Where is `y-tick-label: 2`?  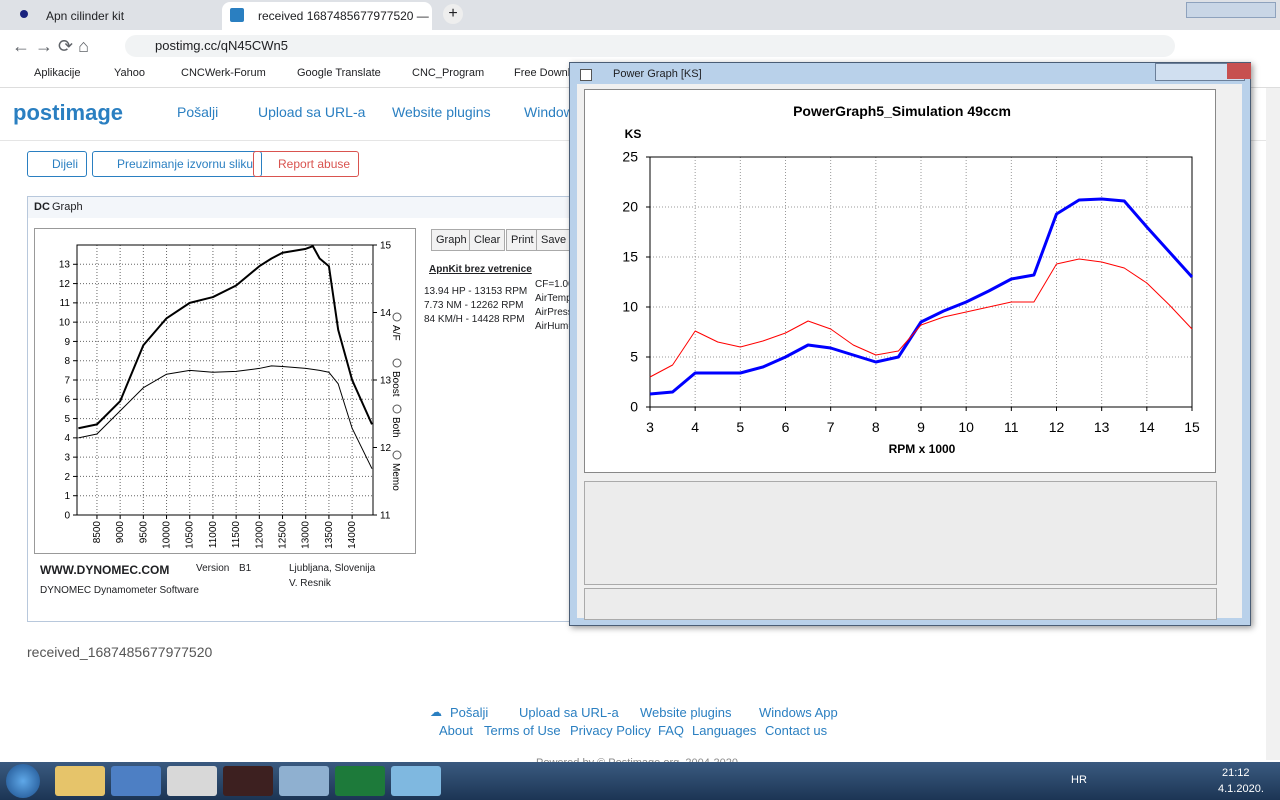
y-tick-label: 2 is located at coordinates (67, 477).